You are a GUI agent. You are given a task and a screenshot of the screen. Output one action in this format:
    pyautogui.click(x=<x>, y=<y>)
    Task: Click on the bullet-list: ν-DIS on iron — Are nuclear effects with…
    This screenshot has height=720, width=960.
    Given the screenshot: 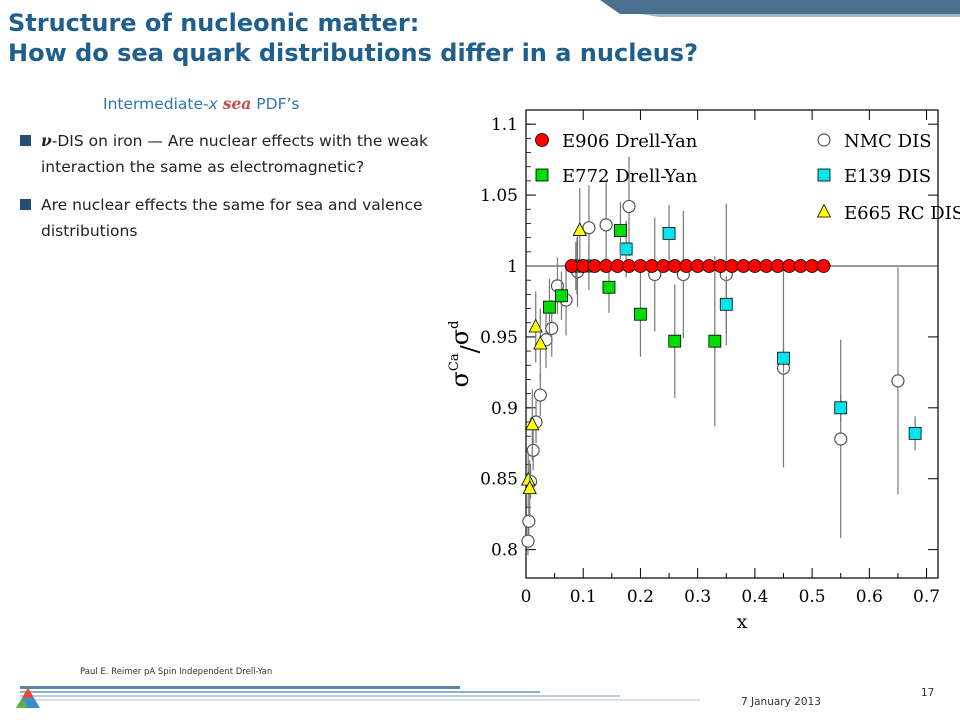 What is the action you would take?
    pyautogui.click(x=230, y=192)
    